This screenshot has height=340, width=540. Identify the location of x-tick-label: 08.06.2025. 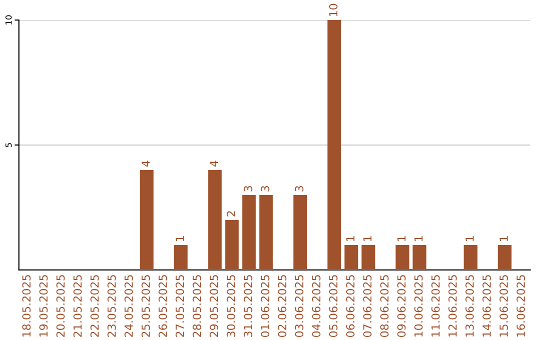
(384, 306).